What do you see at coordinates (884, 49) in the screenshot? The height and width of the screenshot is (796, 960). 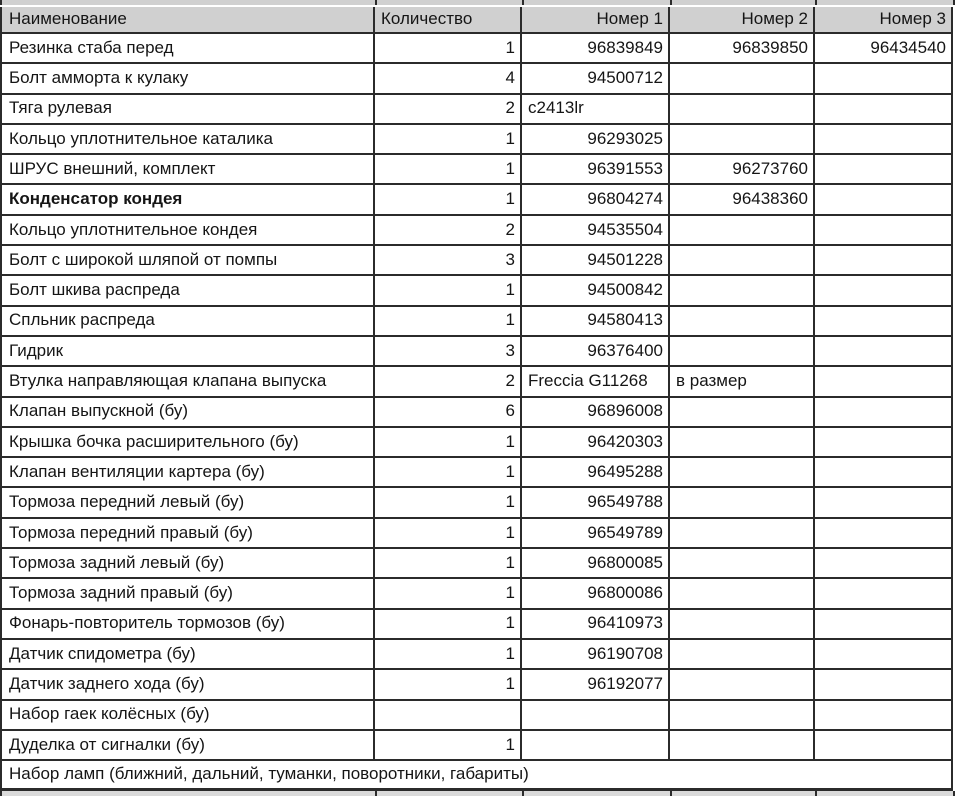 I see `cell-number-3: 96434540` at bounding box center [884, 49].